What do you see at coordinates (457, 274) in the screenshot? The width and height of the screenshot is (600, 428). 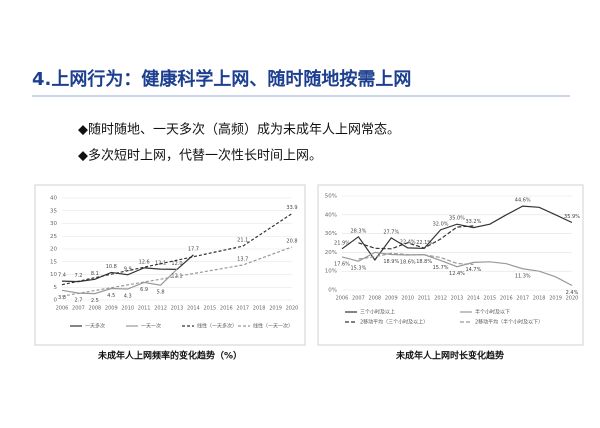 I see `data-label: 12.4%` at bounding box center [457, 274].